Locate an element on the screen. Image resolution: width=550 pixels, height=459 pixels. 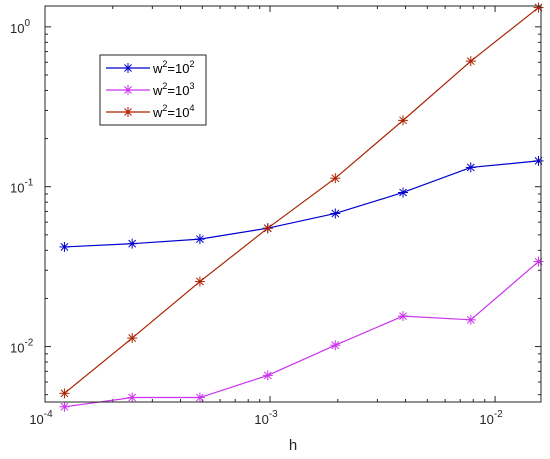
x-tick-label: 10⁻⁴ is located at coordinates (41, 418).